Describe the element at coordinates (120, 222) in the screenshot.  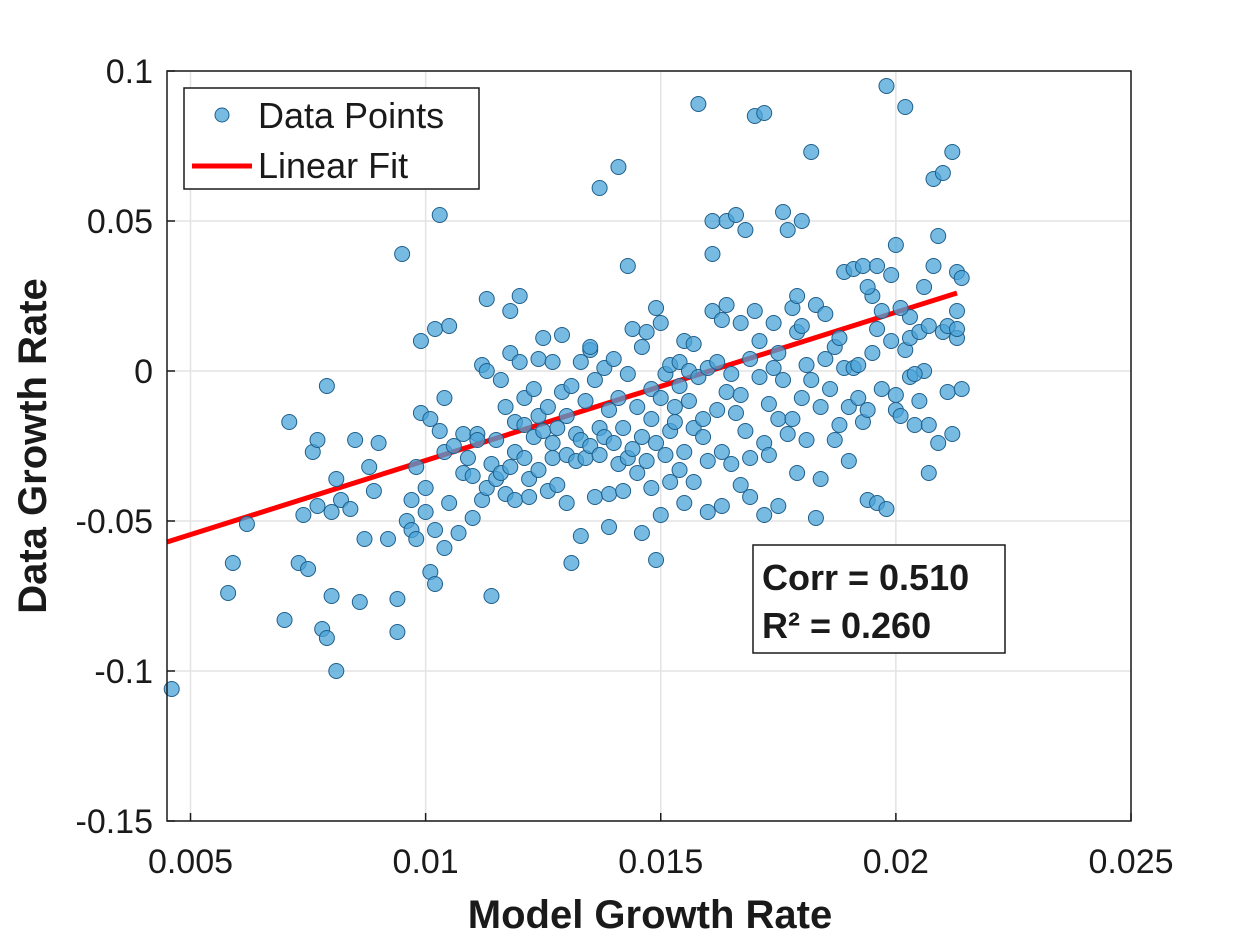
I see `y-tick-label: 0.05` at that location.